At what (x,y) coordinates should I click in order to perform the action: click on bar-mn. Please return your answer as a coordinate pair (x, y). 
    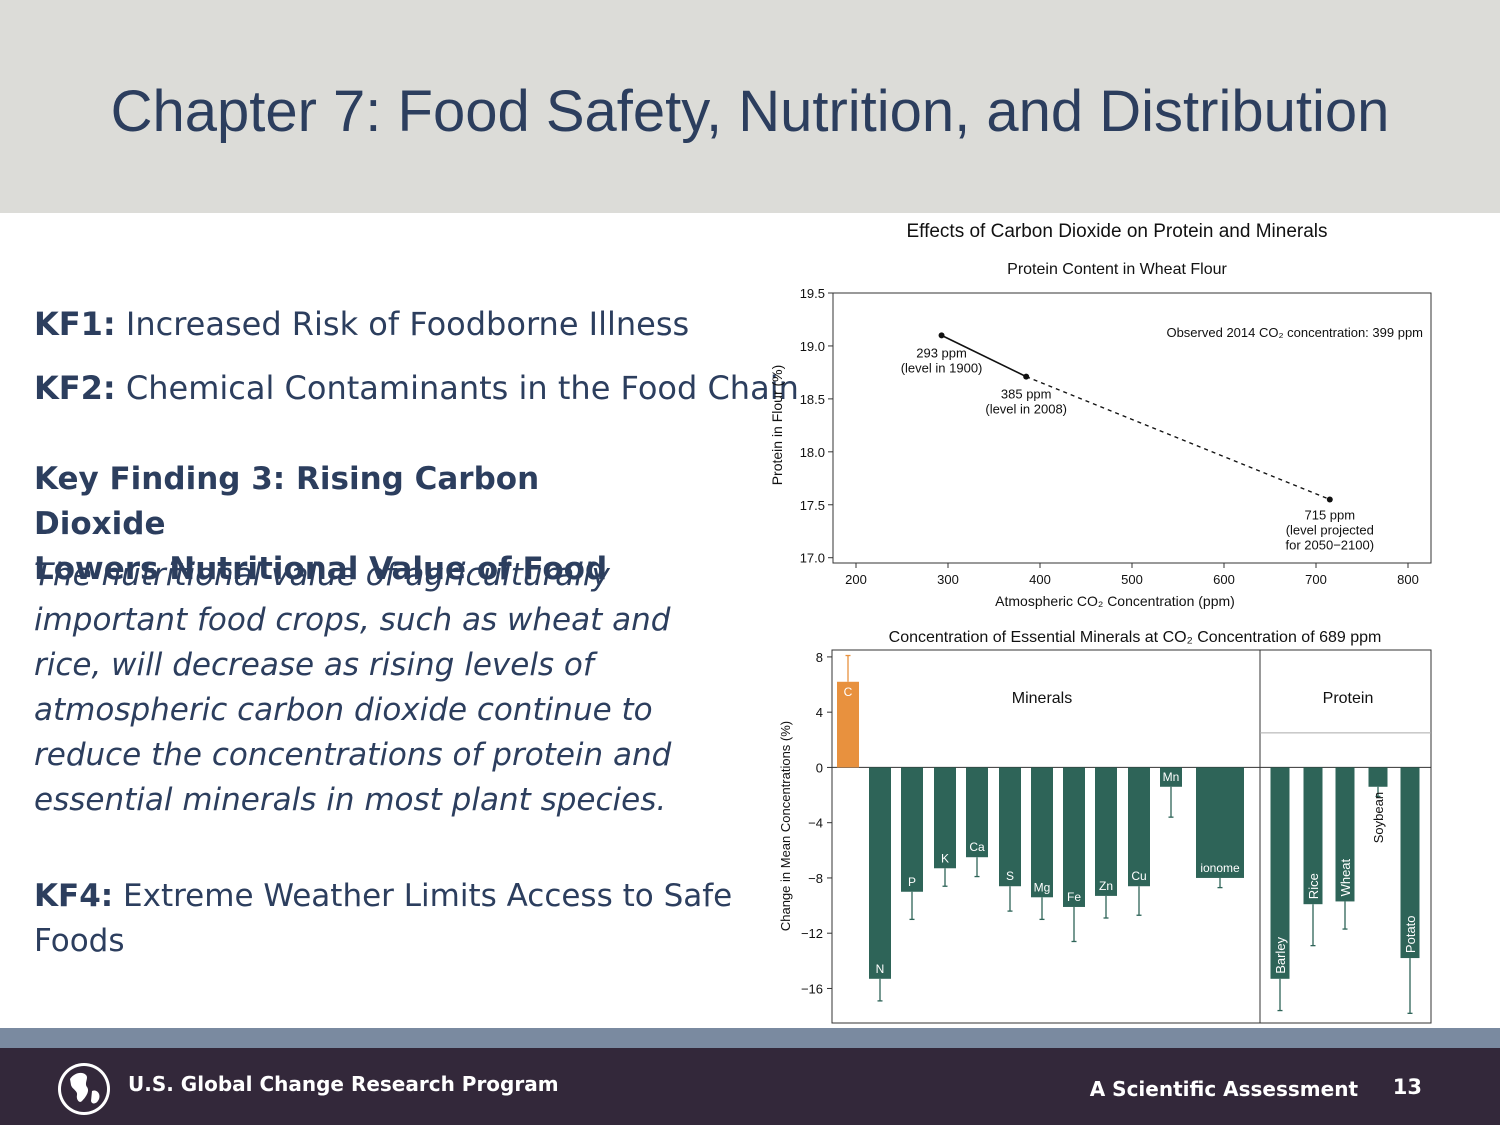
    Looking at the image, I should click on (1171, 777).